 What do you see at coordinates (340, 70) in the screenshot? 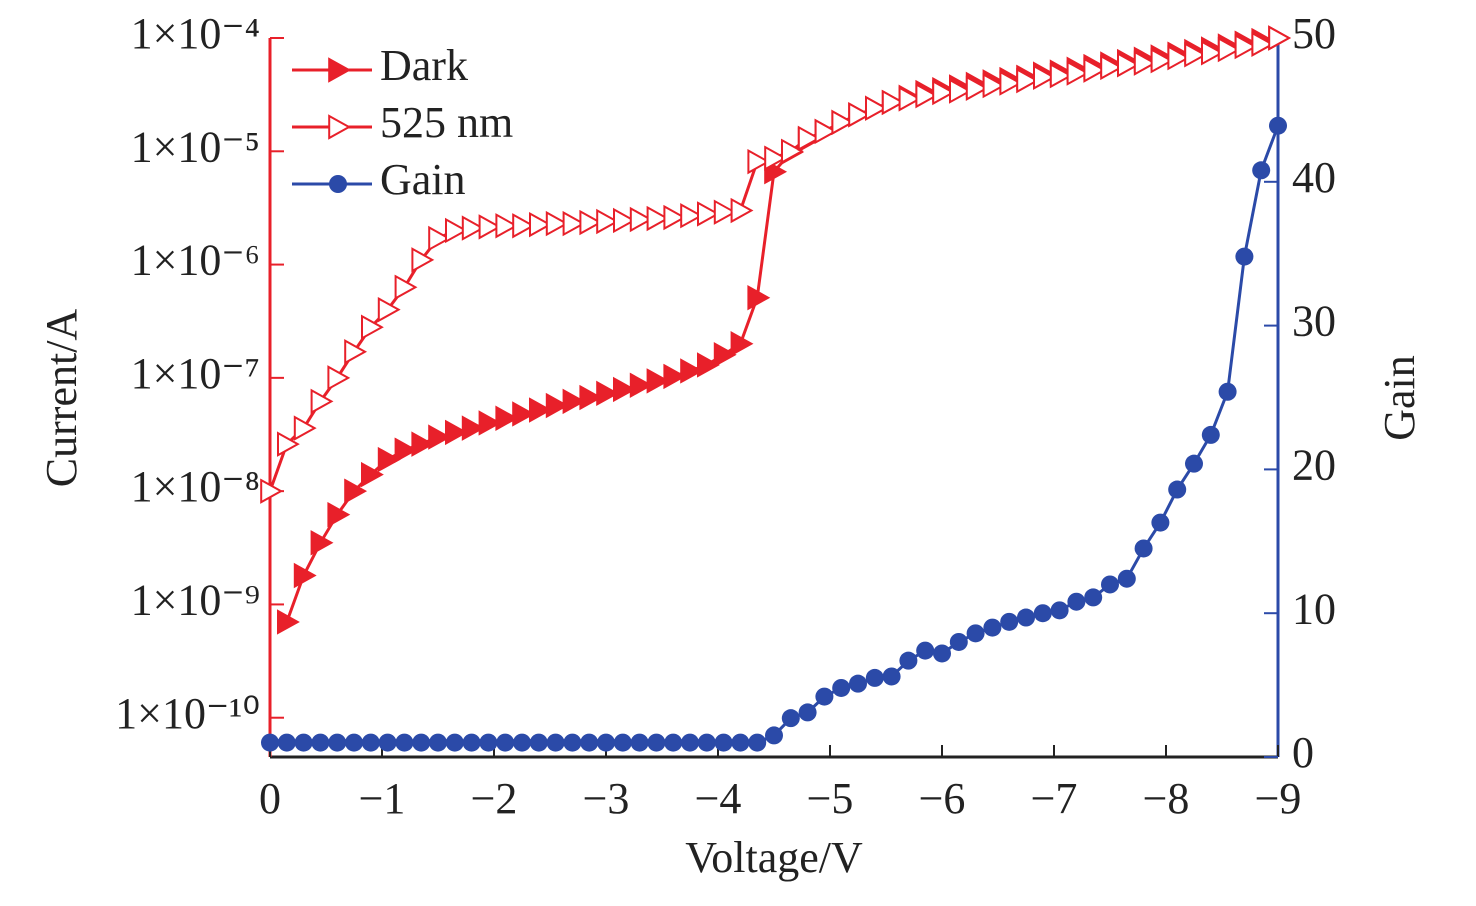
I see `legend-marker` at bounding box center [340, 70].